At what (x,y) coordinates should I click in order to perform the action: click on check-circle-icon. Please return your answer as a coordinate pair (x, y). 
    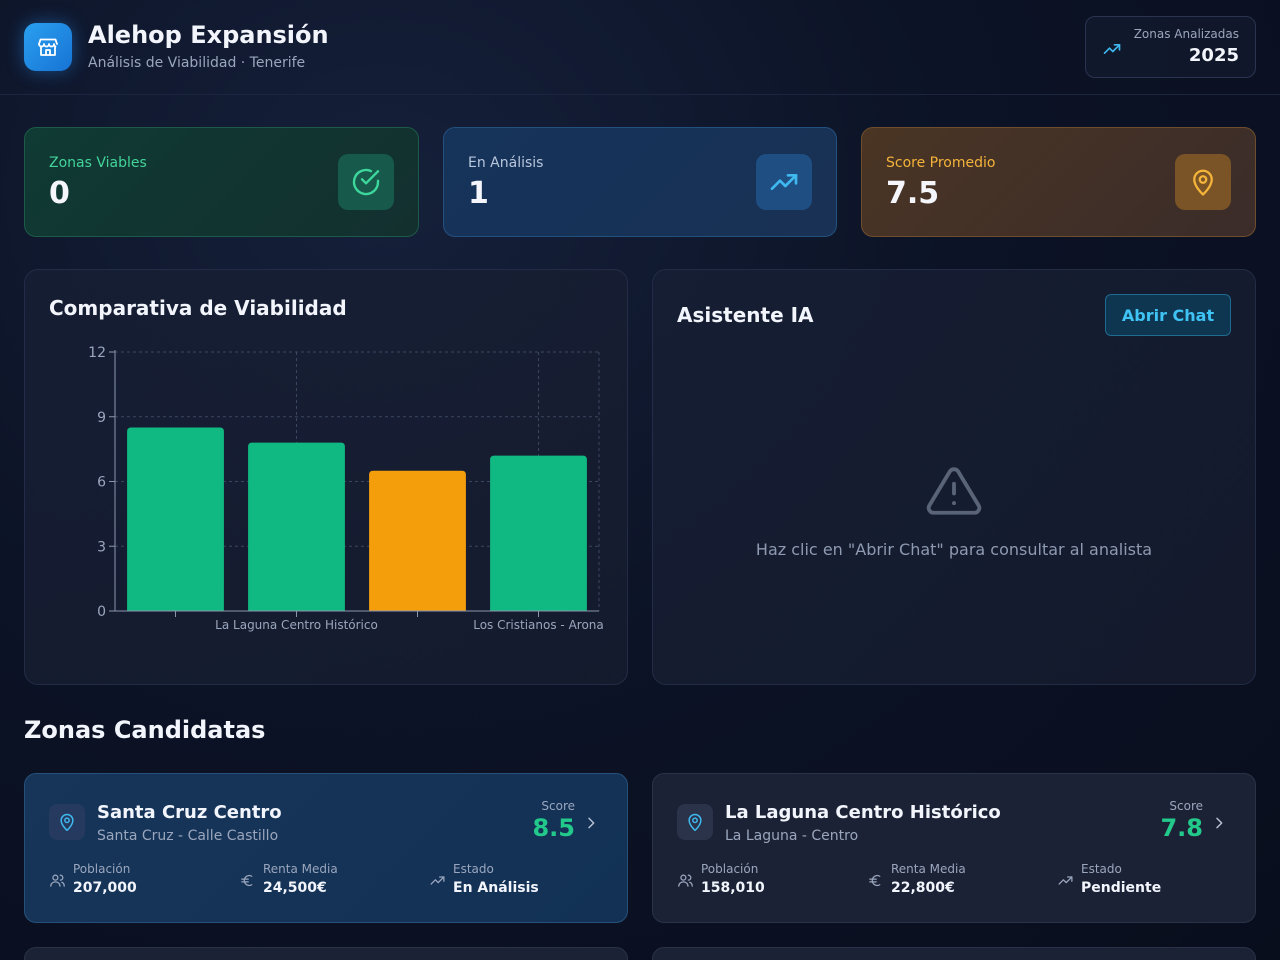
    Looking at the image, I should click on (366, 182).